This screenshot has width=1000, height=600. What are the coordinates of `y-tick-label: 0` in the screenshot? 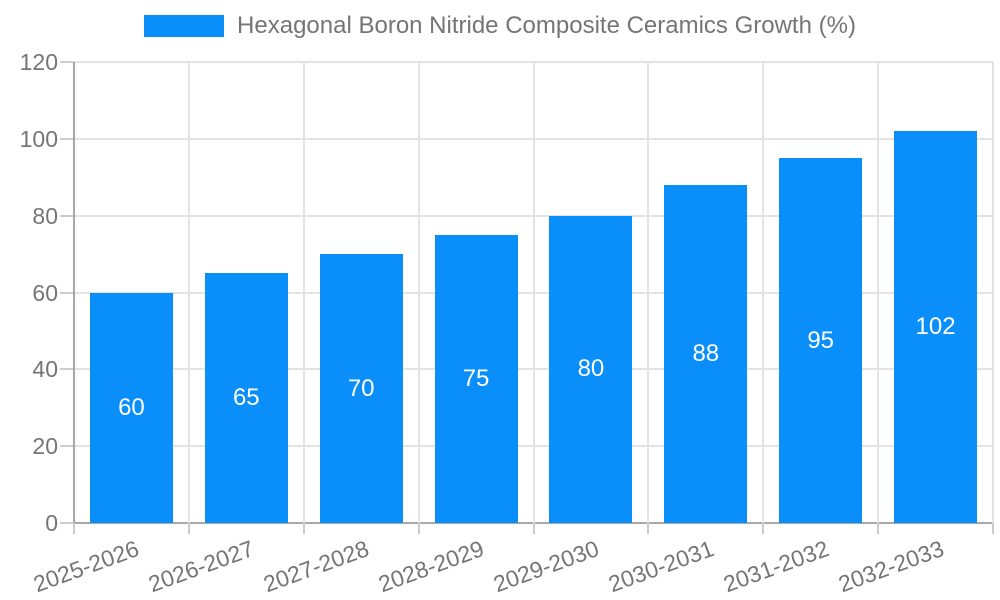 It's located at (51, 523).